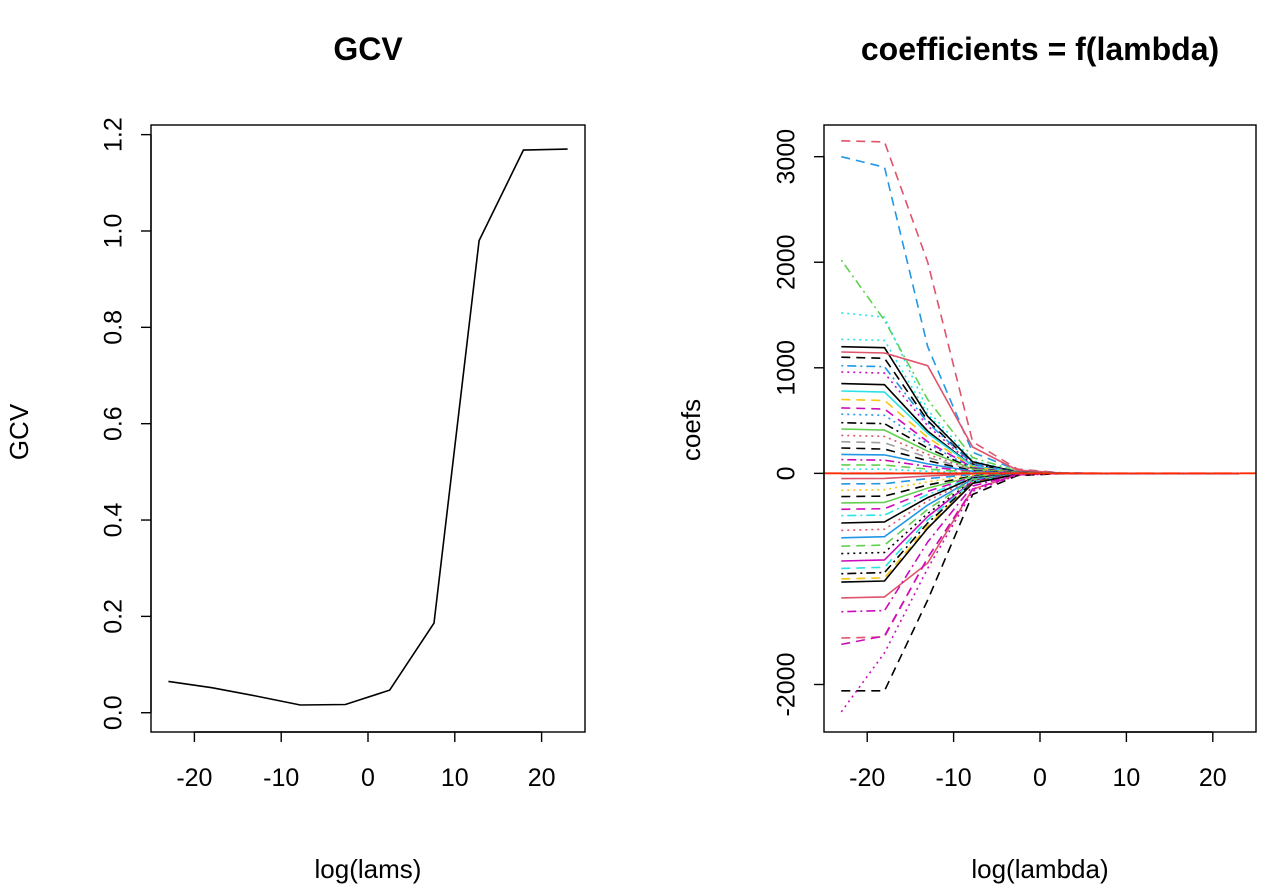 This screenshot has height=888, width=1276. I want to click on gcv-y-tick-label: 1.2, so click(114, 134).